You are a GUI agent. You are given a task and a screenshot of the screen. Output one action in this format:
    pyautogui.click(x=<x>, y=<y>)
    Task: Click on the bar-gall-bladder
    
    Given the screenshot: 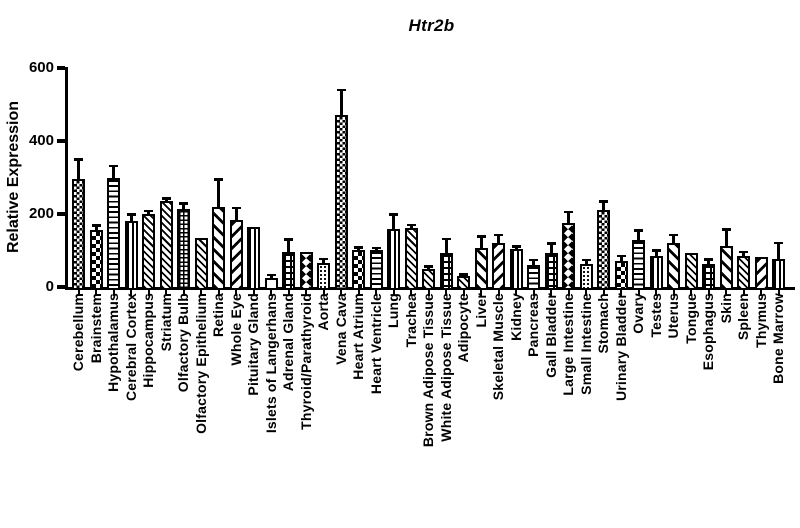 What is the action you would take?
    pyautogui.click(x=551, y=270)
    